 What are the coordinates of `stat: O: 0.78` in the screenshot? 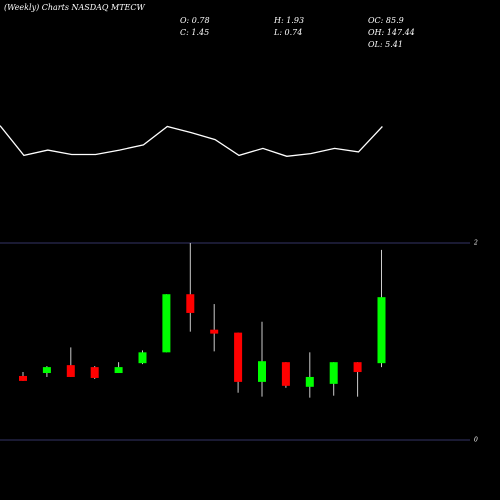 It's located at (195, 20).